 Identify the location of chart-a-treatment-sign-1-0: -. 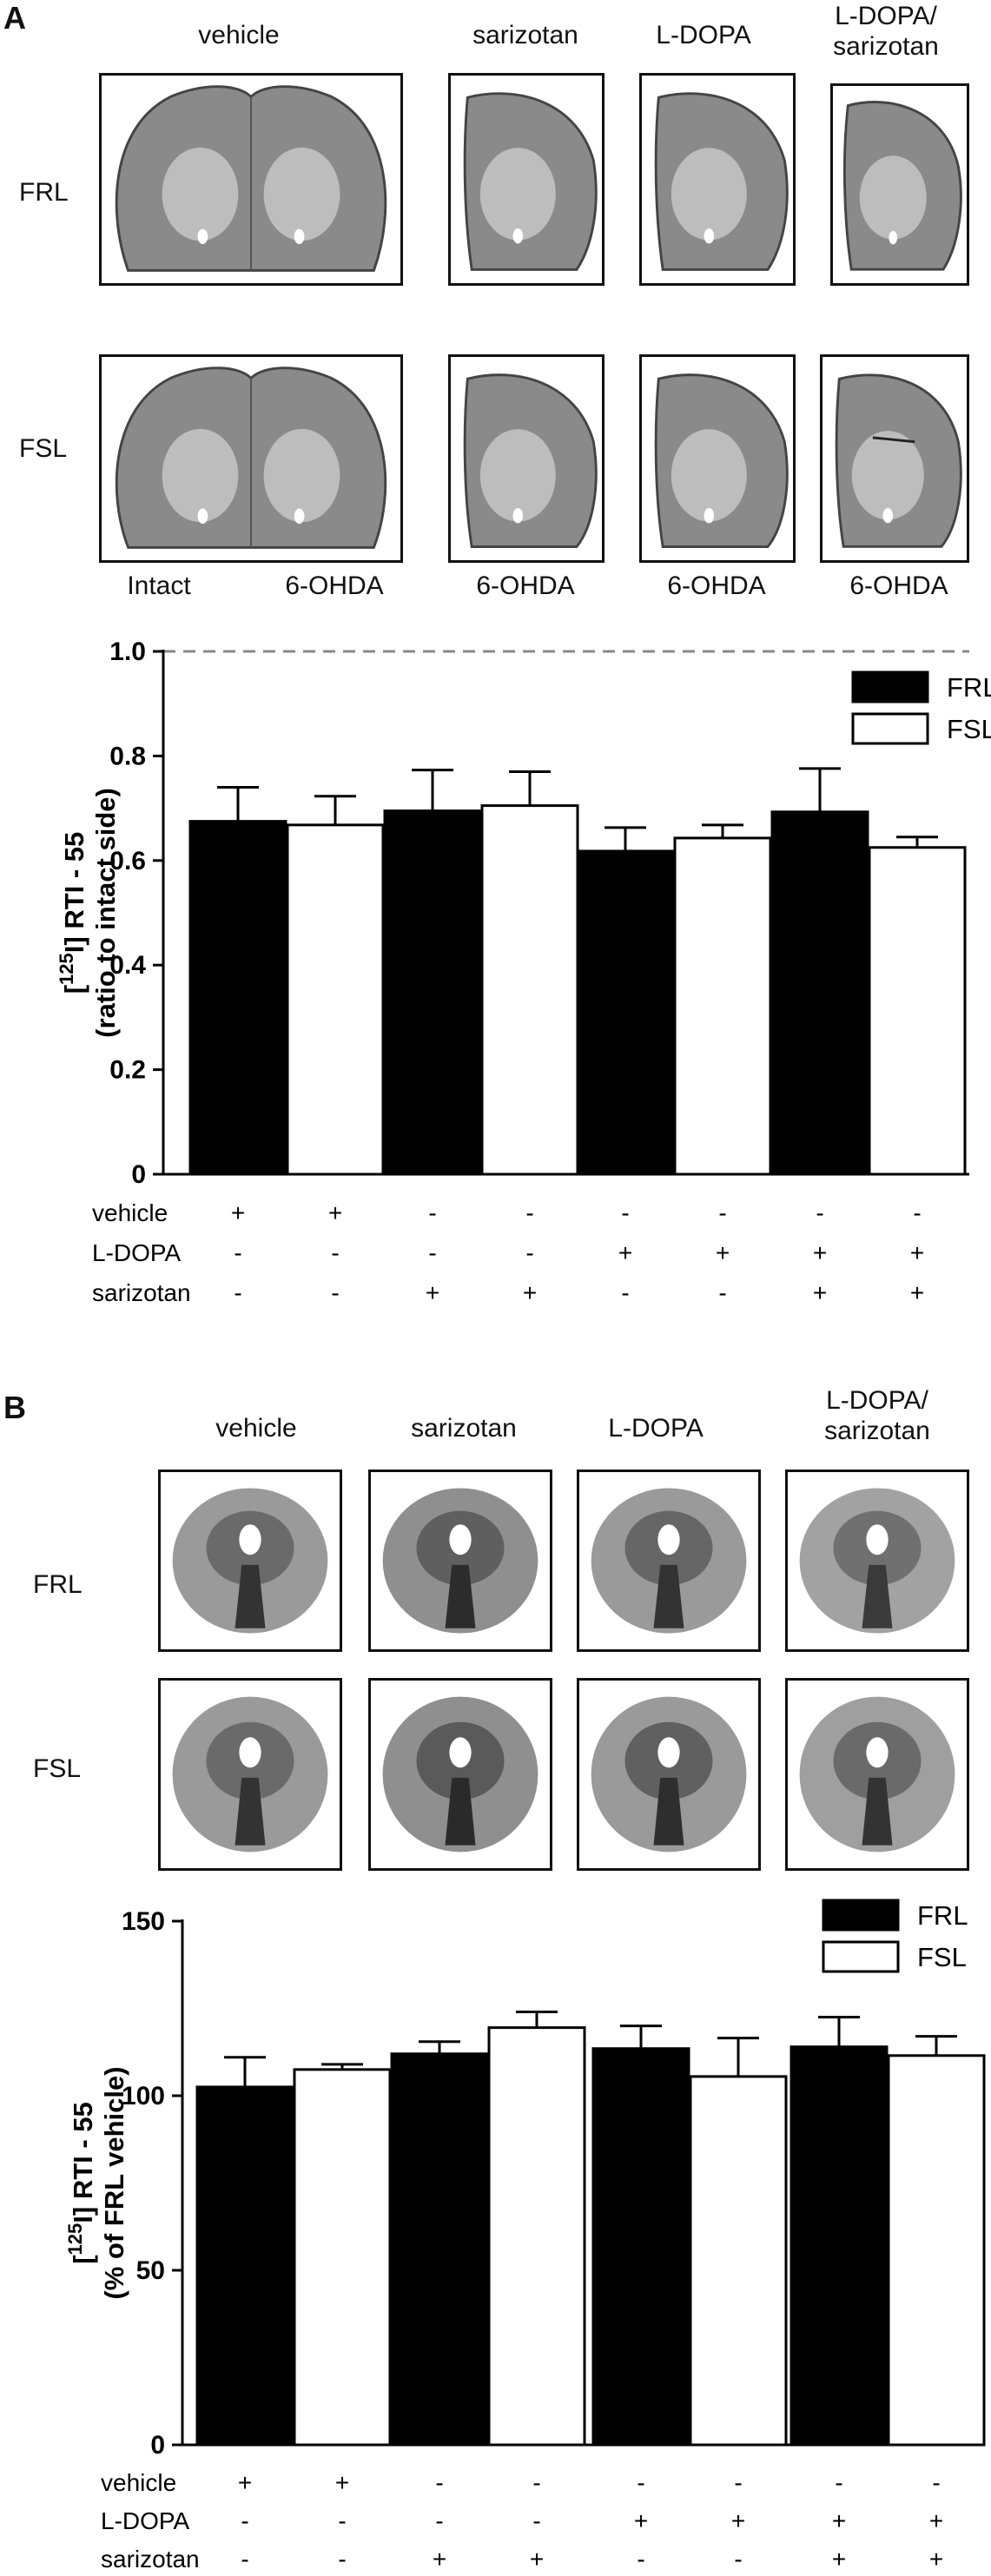
(237, 1252).